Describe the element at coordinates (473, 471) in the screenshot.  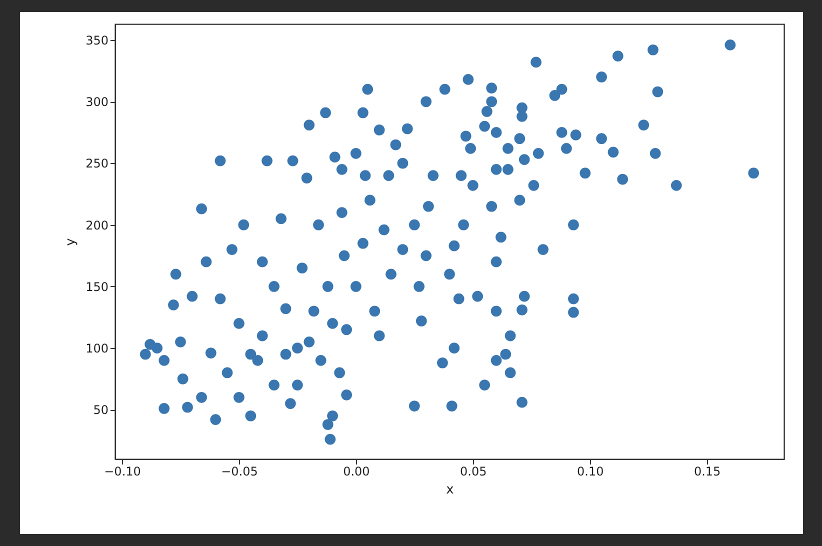
I see `x-tick-label: 0.05` at that location.